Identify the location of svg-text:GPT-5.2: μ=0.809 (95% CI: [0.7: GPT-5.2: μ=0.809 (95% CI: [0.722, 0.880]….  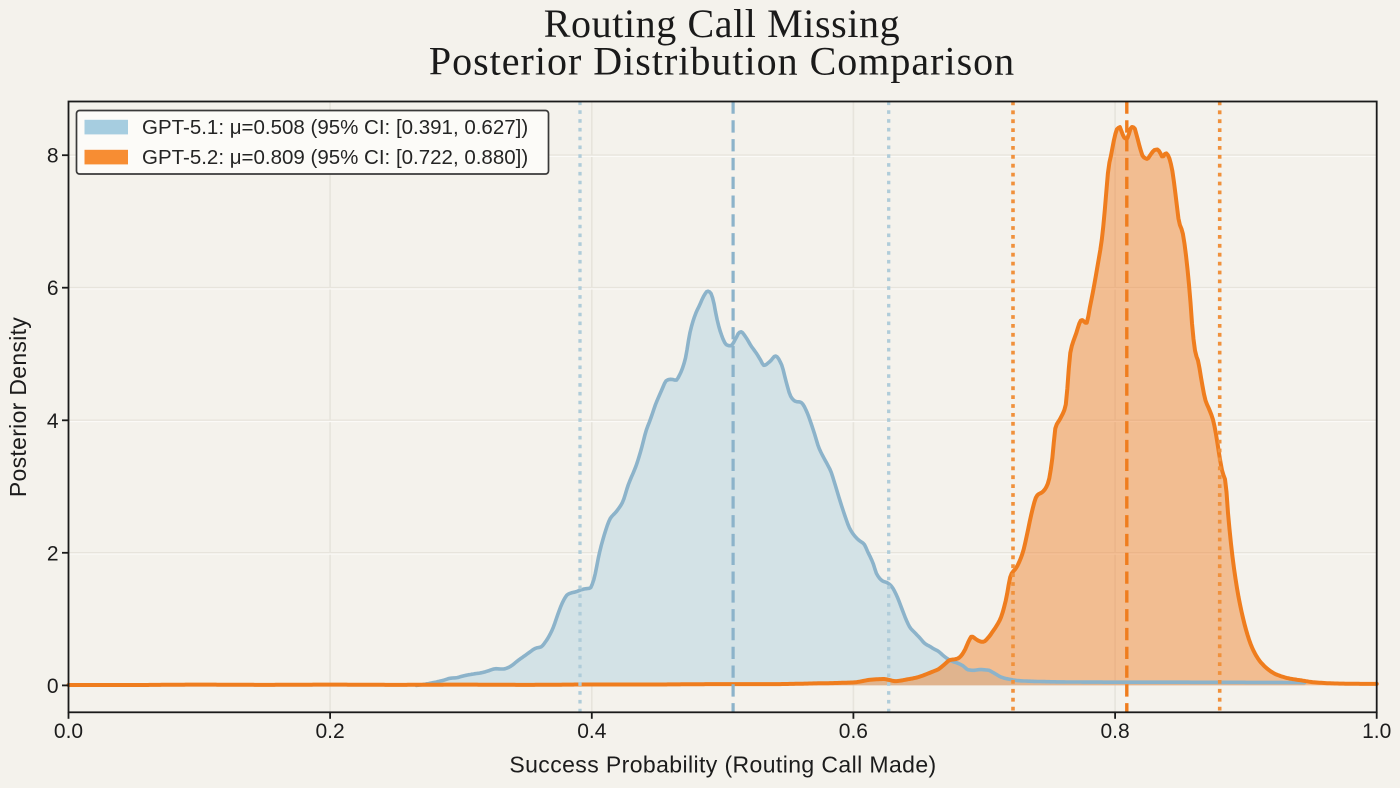
(335, 157).